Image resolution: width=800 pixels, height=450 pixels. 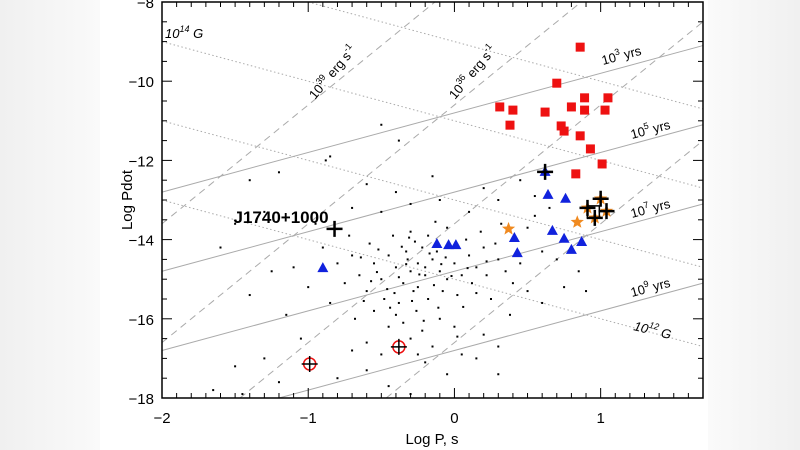 I want to click on field-line, so click(x=506, y=55).